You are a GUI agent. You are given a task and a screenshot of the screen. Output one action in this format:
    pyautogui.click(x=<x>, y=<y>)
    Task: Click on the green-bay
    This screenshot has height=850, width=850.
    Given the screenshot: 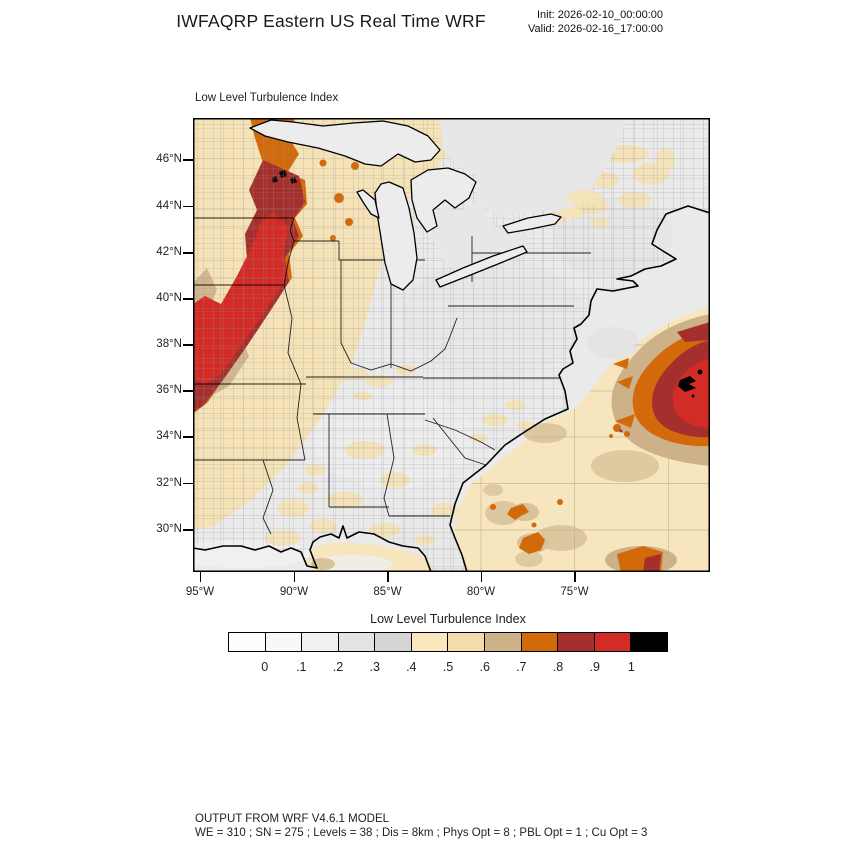 What is the action you would take?
    pyautogui.click(x=368, y=204)
    